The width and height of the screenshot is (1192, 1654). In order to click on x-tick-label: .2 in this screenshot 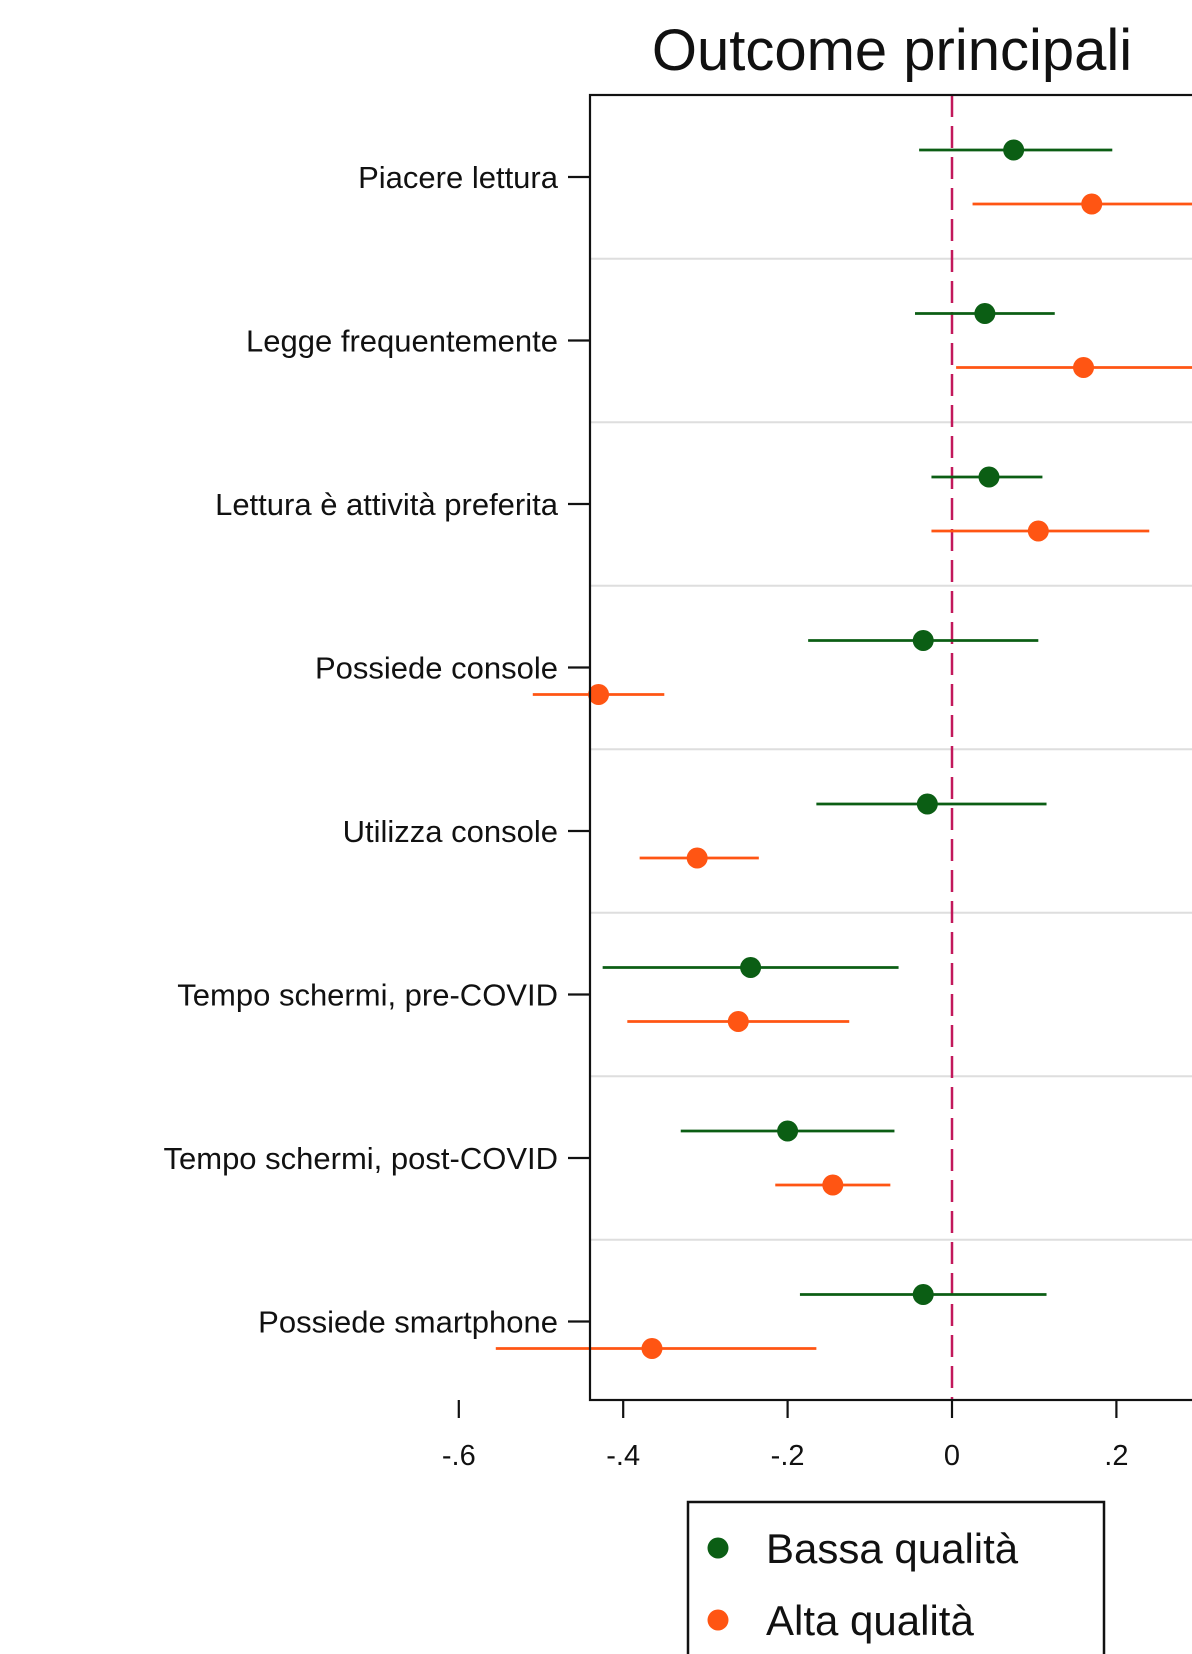, I will do `click(1116, 1456)`.